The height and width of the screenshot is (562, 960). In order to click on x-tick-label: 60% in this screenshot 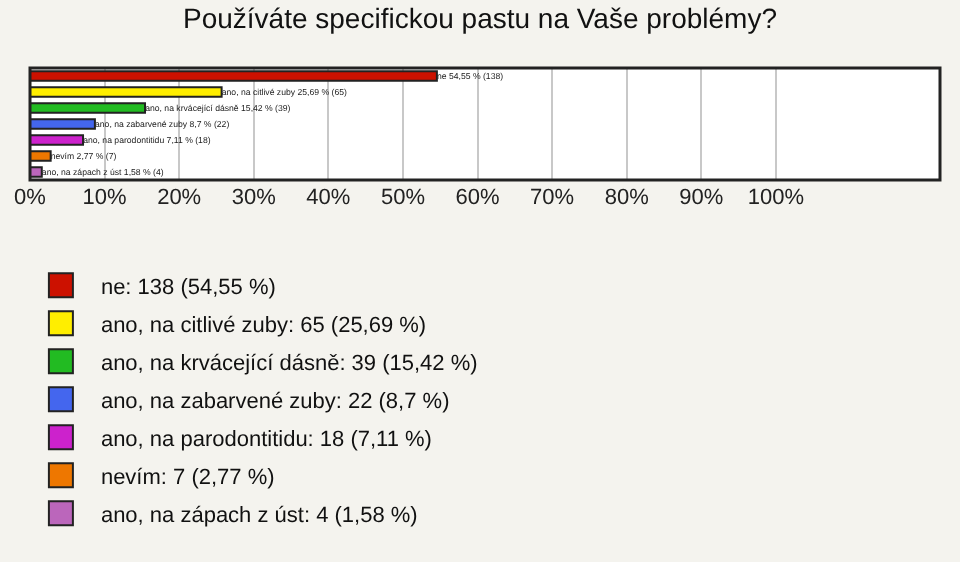, I will do `click(477, 198)`.